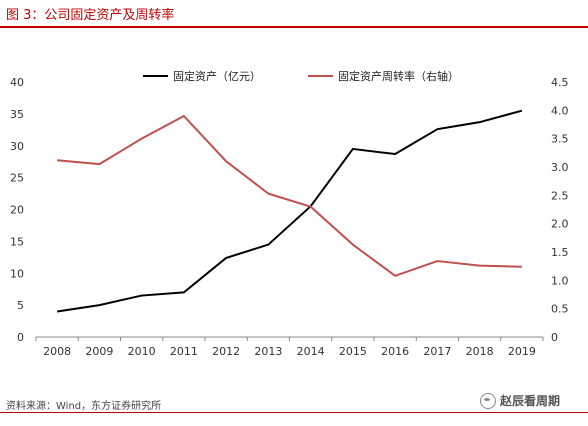  What do you see at coordinates (560, 167) in the screenshot?
I see `y-right-tick-label: 3.0` at bounding box center [560, 167].